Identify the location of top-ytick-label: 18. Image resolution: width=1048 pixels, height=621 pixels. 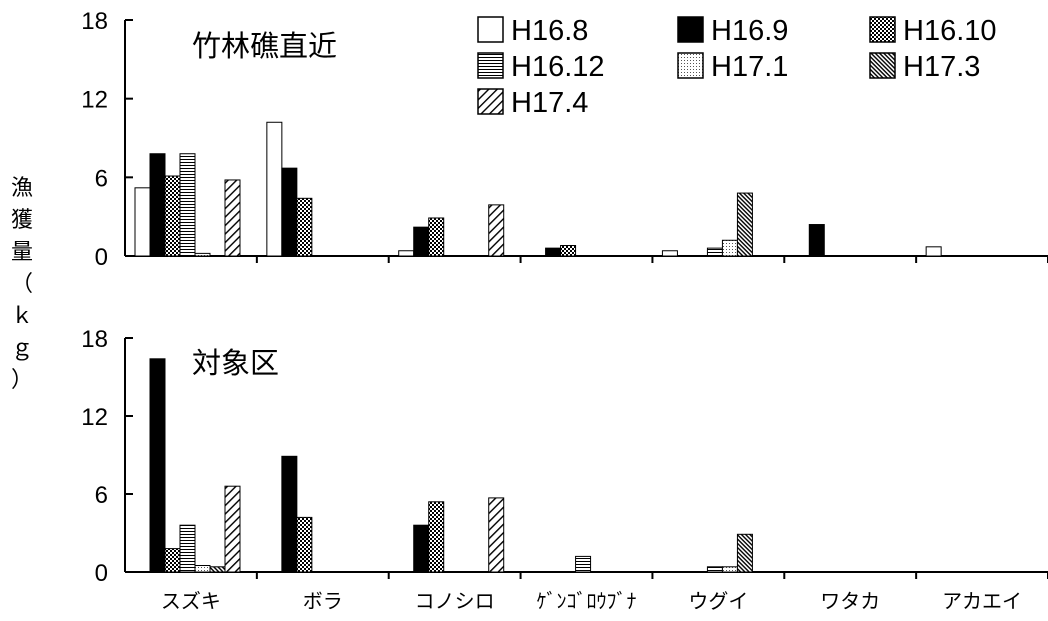
(94, 21).